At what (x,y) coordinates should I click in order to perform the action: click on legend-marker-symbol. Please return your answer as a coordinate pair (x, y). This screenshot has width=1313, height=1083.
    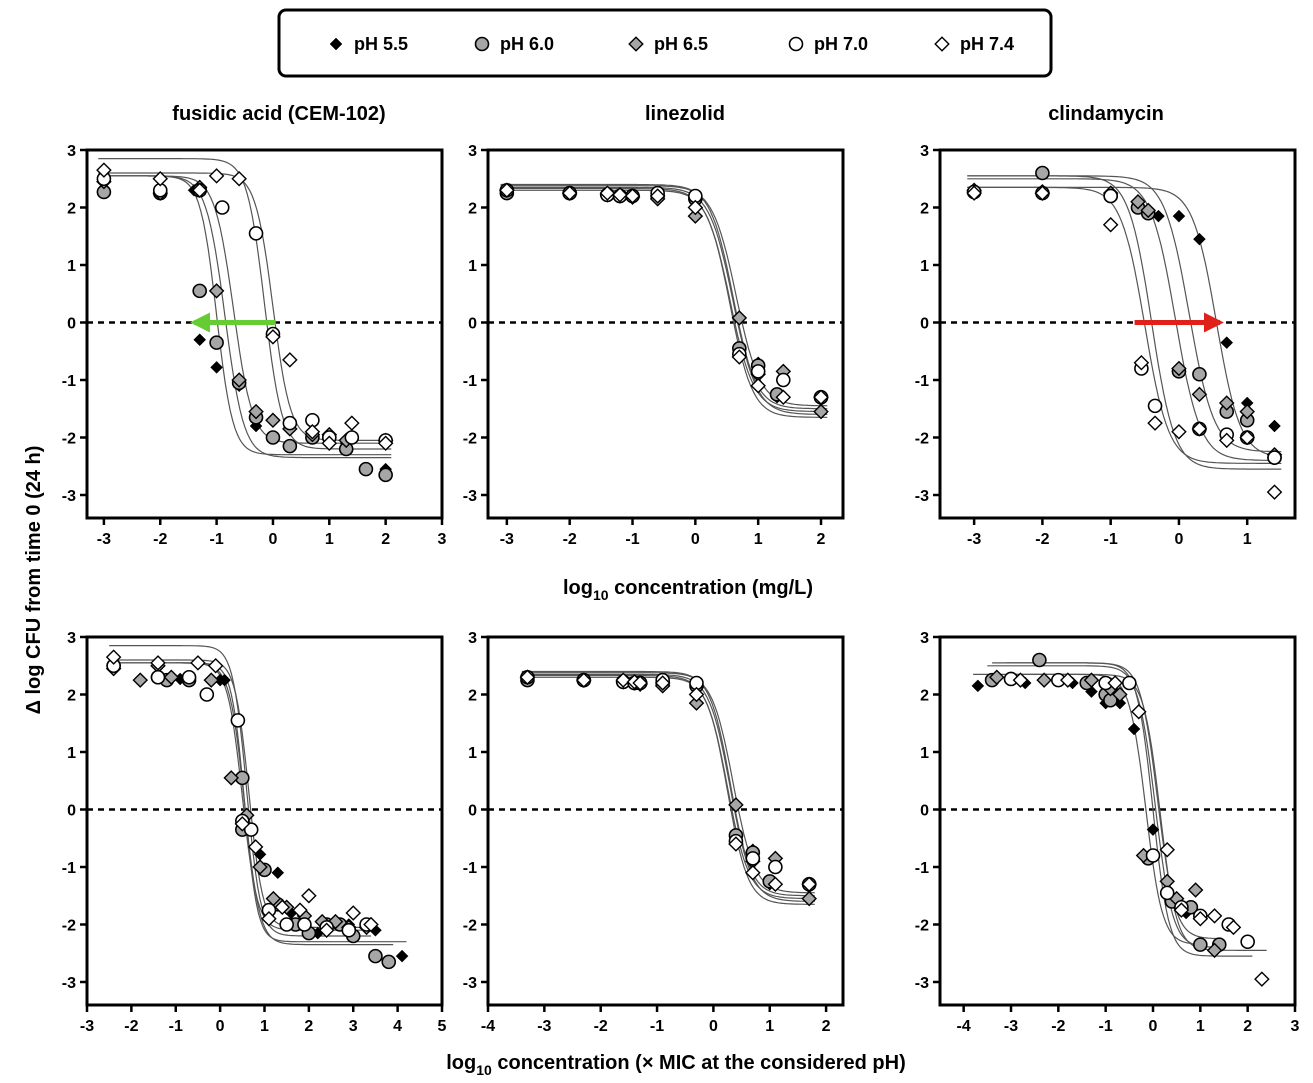
    Looking at the image, I should click on (482, 44).